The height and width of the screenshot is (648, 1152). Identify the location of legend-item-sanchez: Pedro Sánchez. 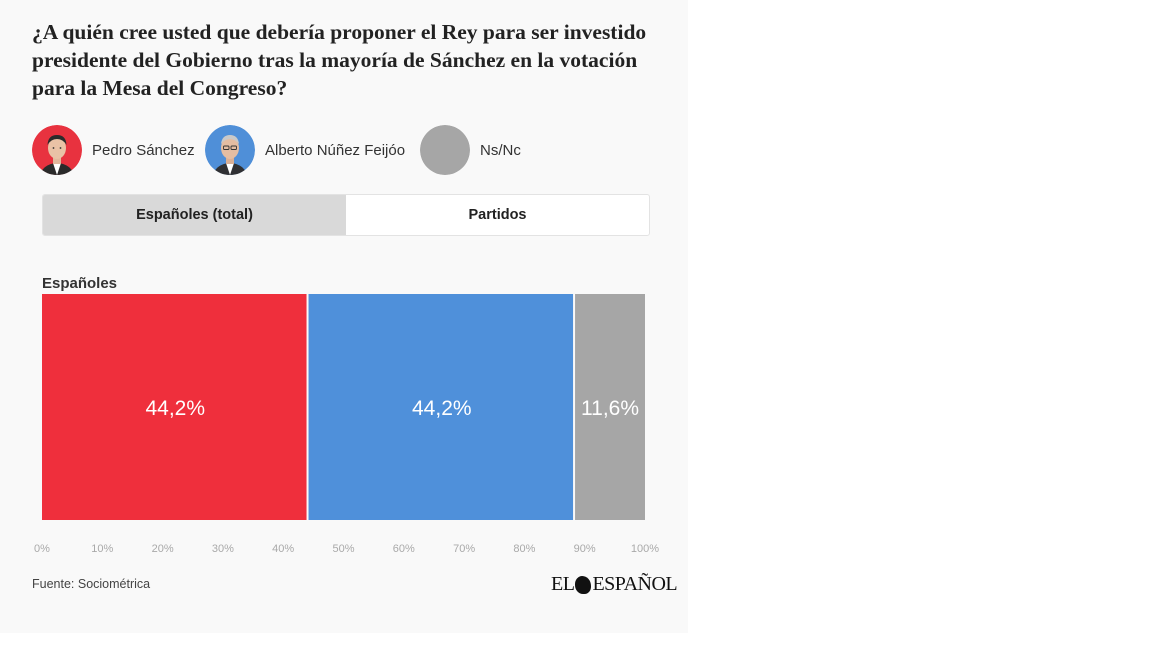
(113, 150).